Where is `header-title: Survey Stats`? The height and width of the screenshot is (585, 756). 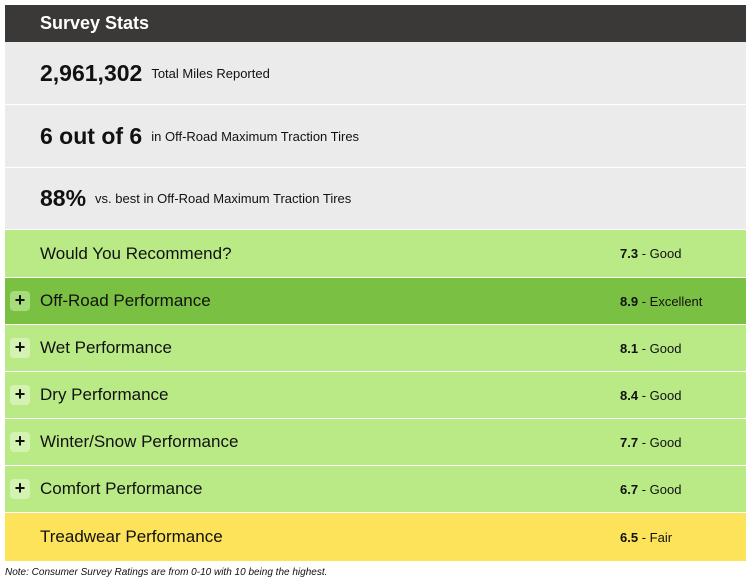
header-title: Survey Stats is located at coordinates (375, 23).